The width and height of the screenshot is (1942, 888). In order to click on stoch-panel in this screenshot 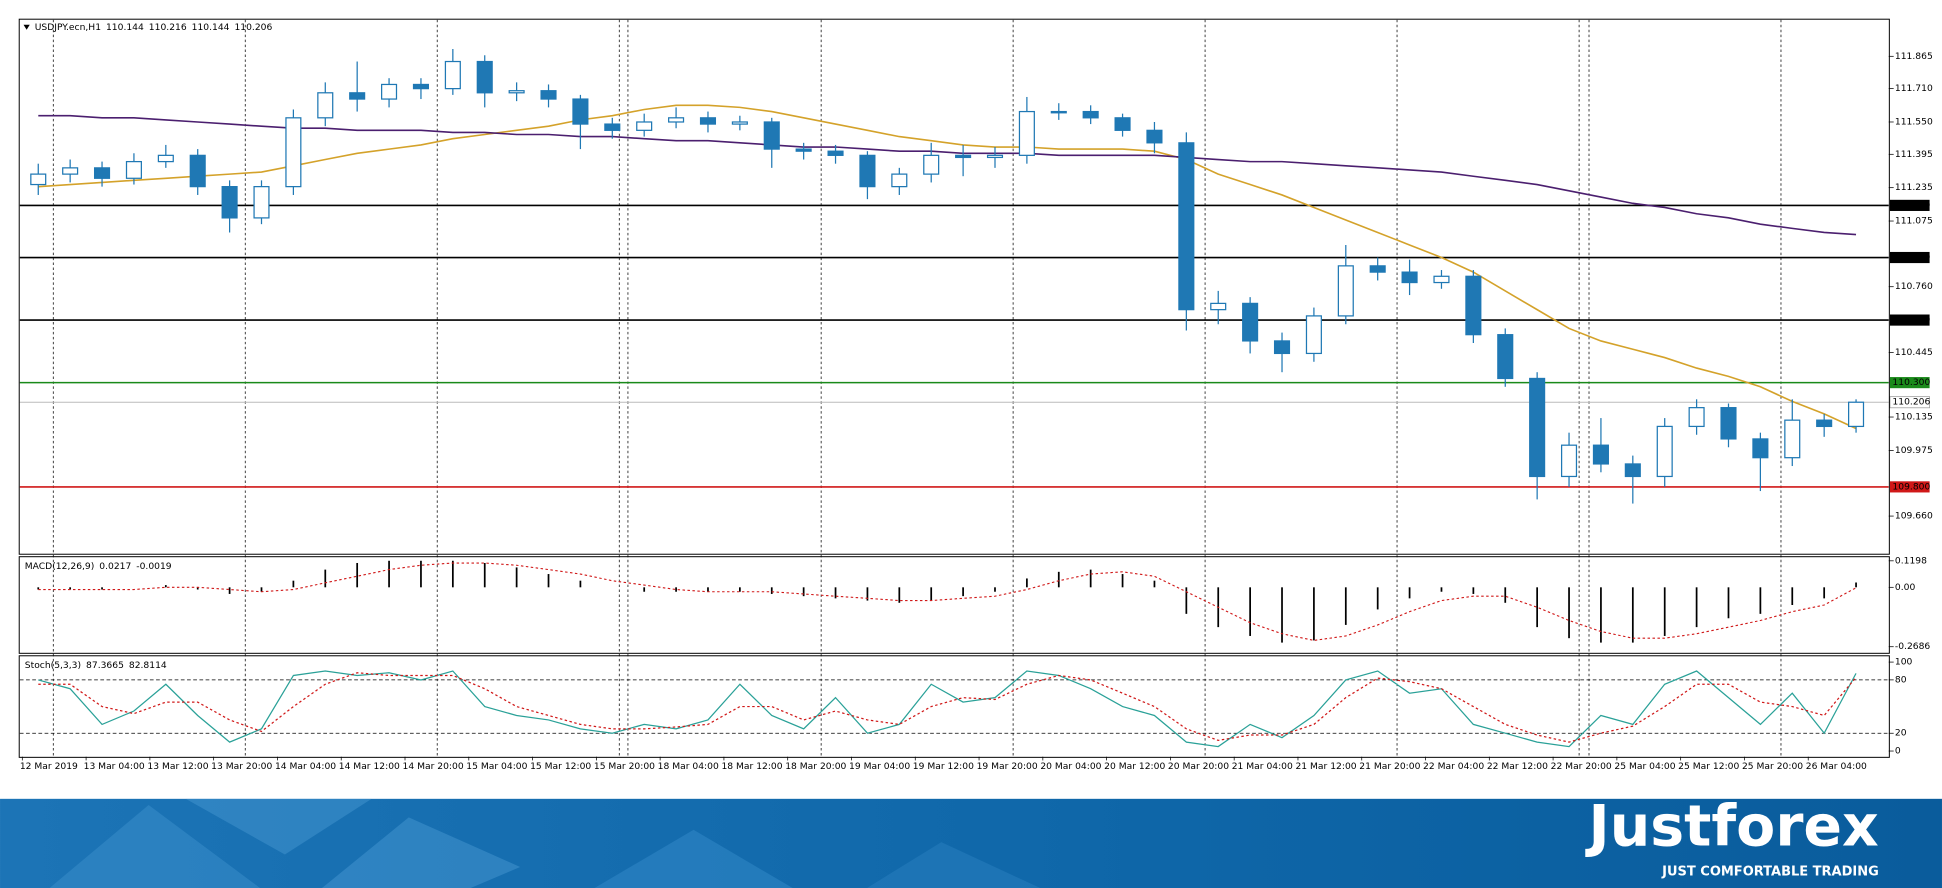, I will do `click(954, 706)`.